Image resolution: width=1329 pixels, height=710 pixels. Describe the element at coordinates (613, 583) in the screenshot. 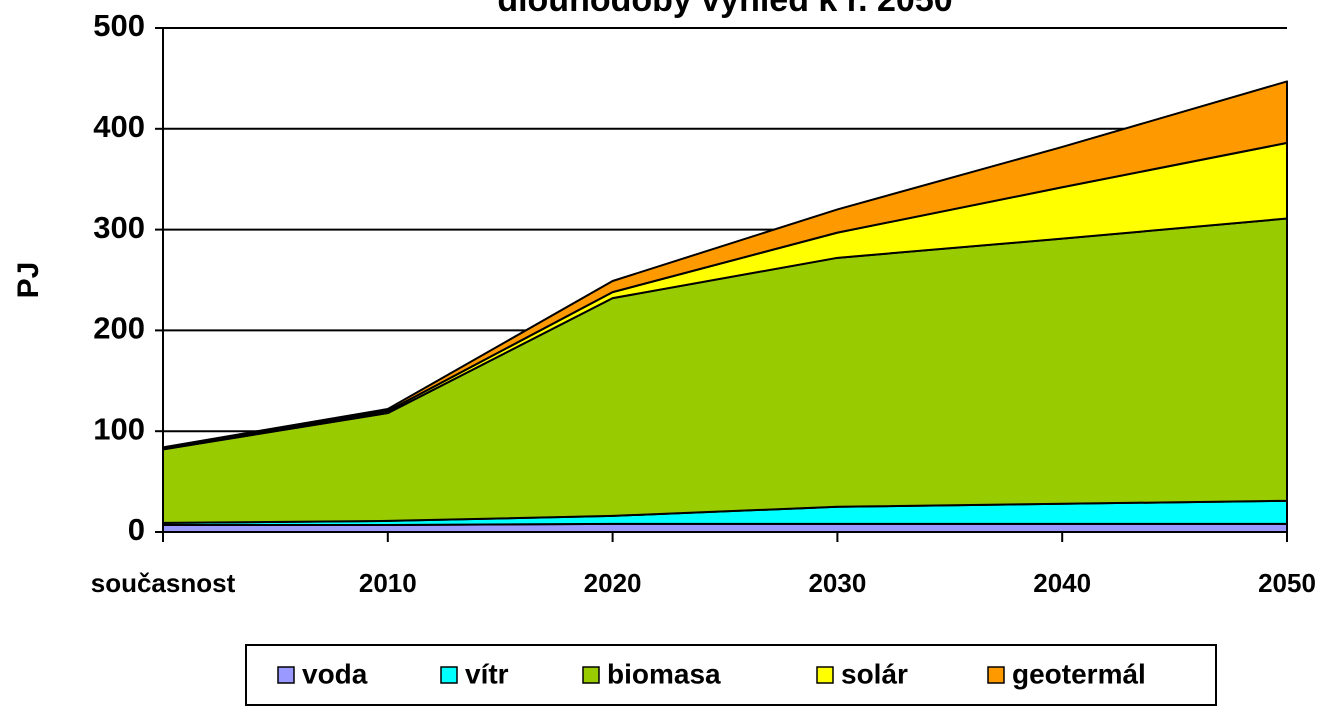

I see `x-tick-label: 2020` at that location.